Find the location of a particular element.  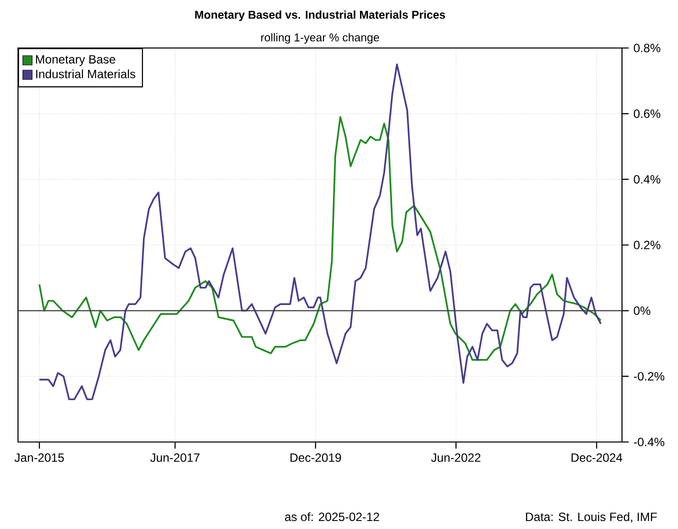

y-tick-label: 0.6% is located at coordinates (647, 113).